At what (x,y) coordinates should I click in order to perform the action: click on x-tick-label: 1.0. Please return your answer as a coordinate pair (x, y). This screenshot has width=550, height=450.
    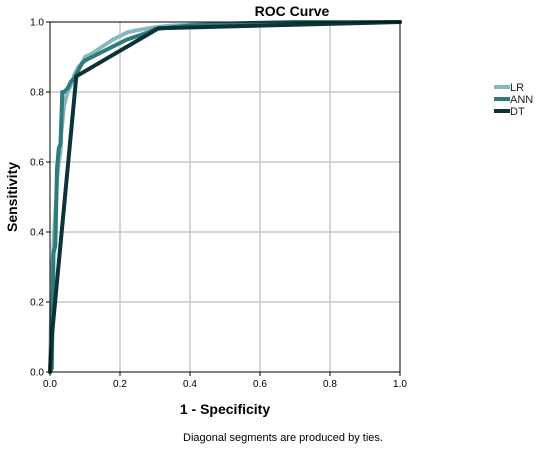
    Looking at the image, I should click on (400, 384).